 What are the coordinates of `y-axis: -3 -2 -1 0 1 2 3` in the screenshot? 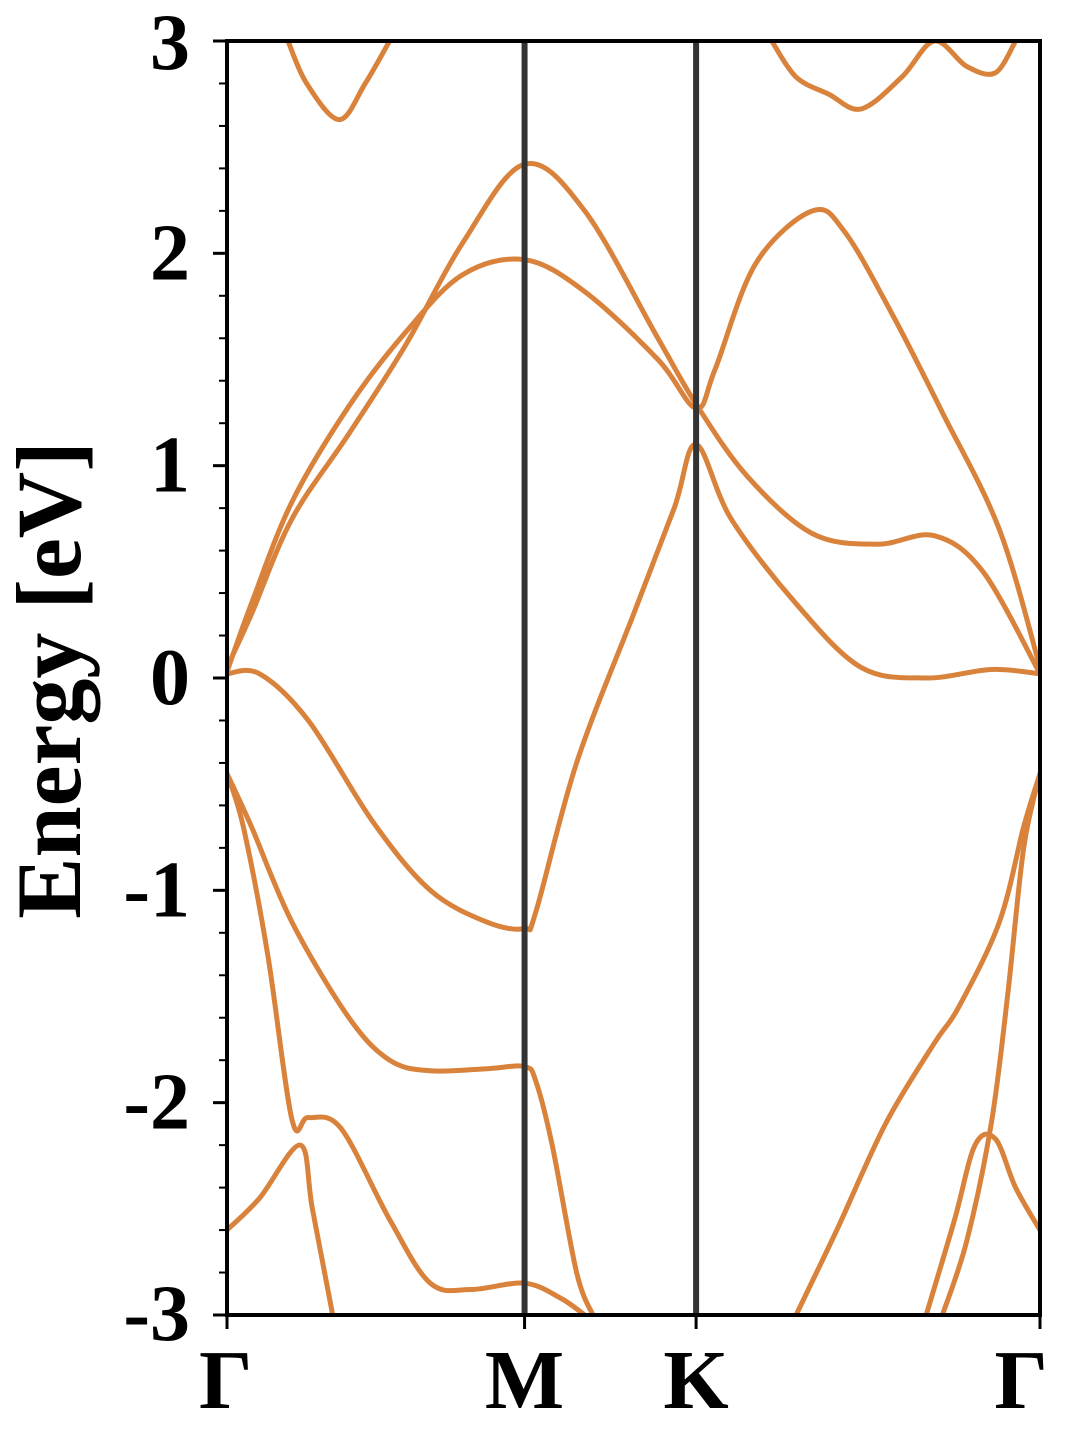 It's located at (175, 679).